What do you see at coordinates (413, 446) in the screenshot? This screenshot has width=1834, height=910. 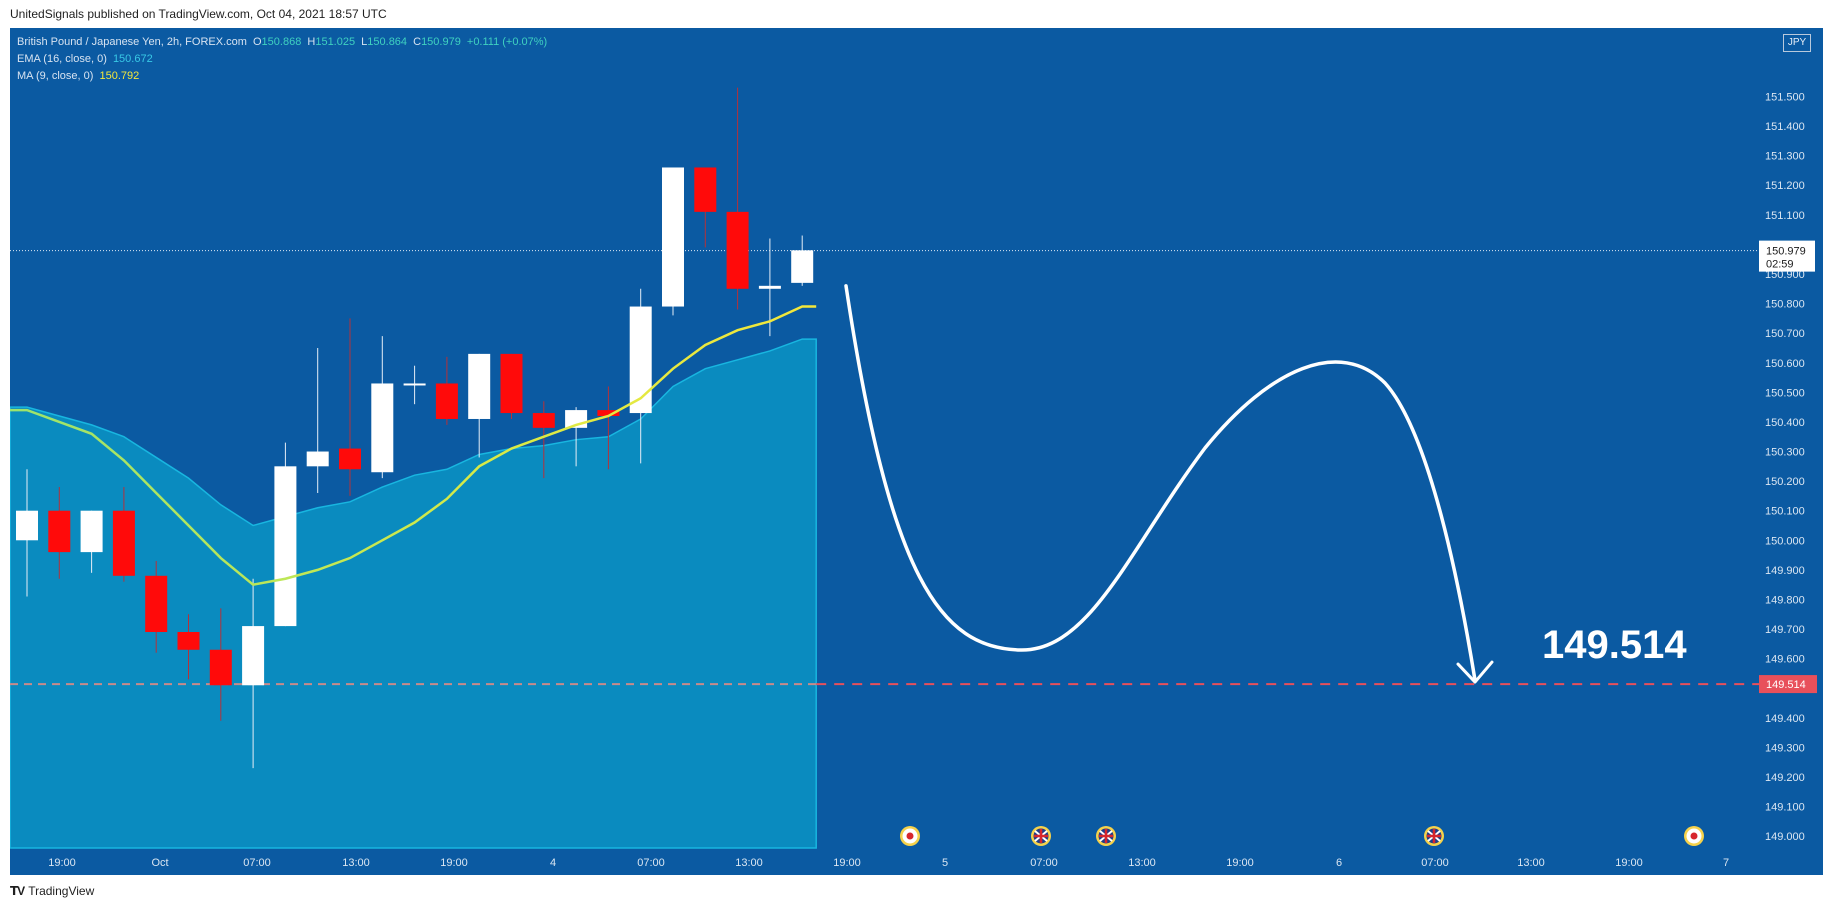 I see `ma-line` at bounding box center [413, 446].